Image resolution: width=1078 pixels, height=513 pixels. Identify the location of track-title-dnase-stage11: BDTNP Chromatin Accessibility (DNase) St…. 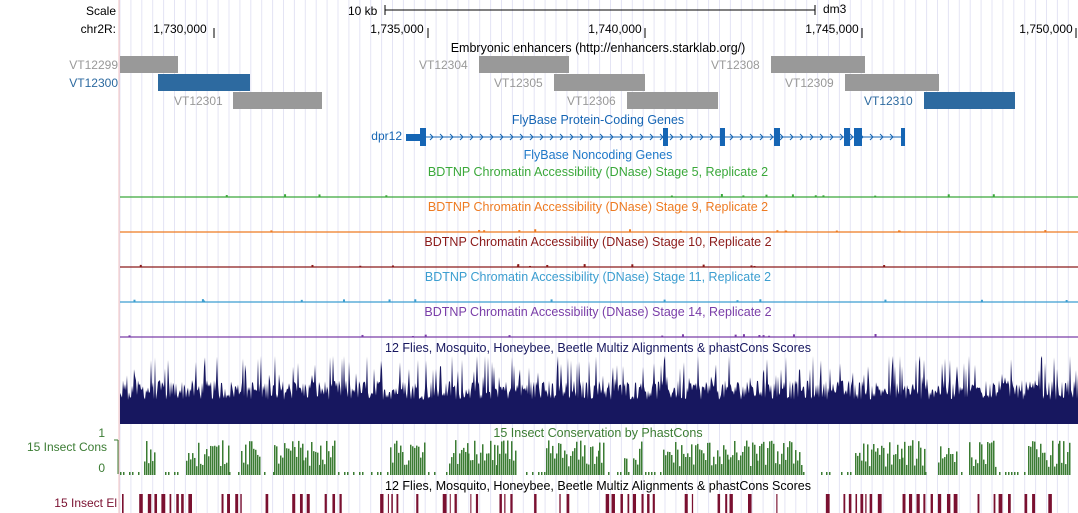
(598, 277).